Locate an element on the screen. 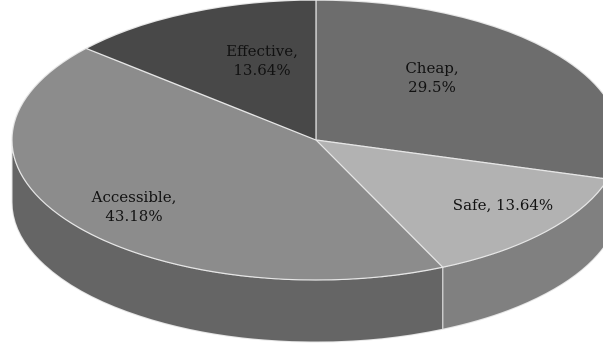 The width and height of the screenshot is (603, 361). slice-label-accessible: Accessible, 43.18% is located at coordinates (134, 206).